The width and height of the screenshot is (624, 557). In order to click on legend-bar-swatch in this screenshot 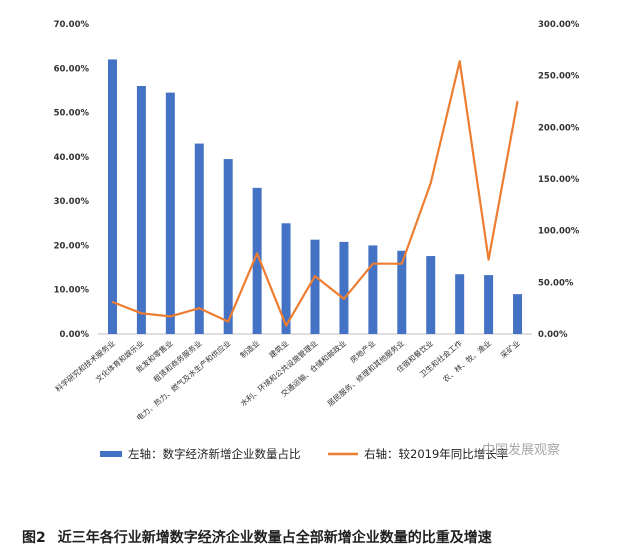, I will do `click(111, 454)`.